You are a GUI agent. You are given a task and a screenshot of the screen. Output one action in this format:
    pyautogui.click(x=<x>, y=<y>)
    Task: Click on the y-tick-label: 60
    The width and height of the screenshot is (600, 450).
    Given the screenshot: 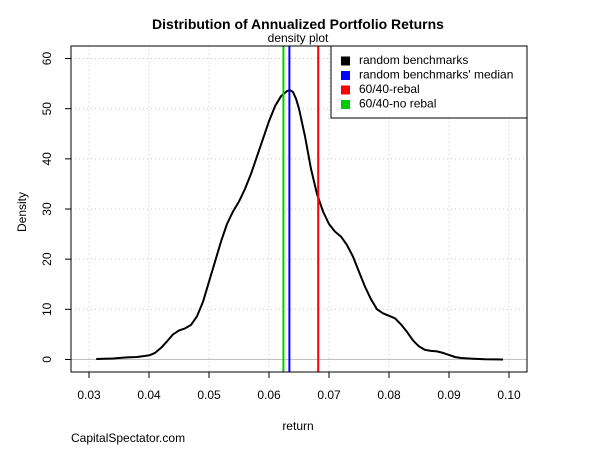 What is the action you would take?
    pyautogui.click(x=47, y=59)
    